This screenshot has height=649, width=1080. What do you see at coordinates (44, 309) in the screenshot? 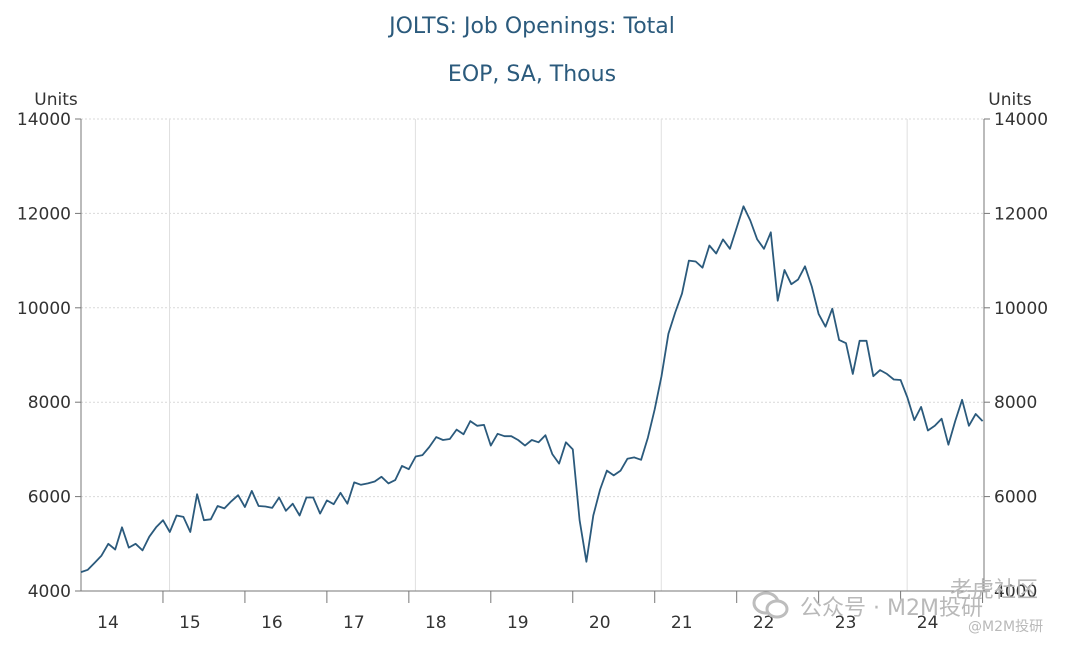
I see `y-tick-label-left: 10000` at bounding box center [44, 309].